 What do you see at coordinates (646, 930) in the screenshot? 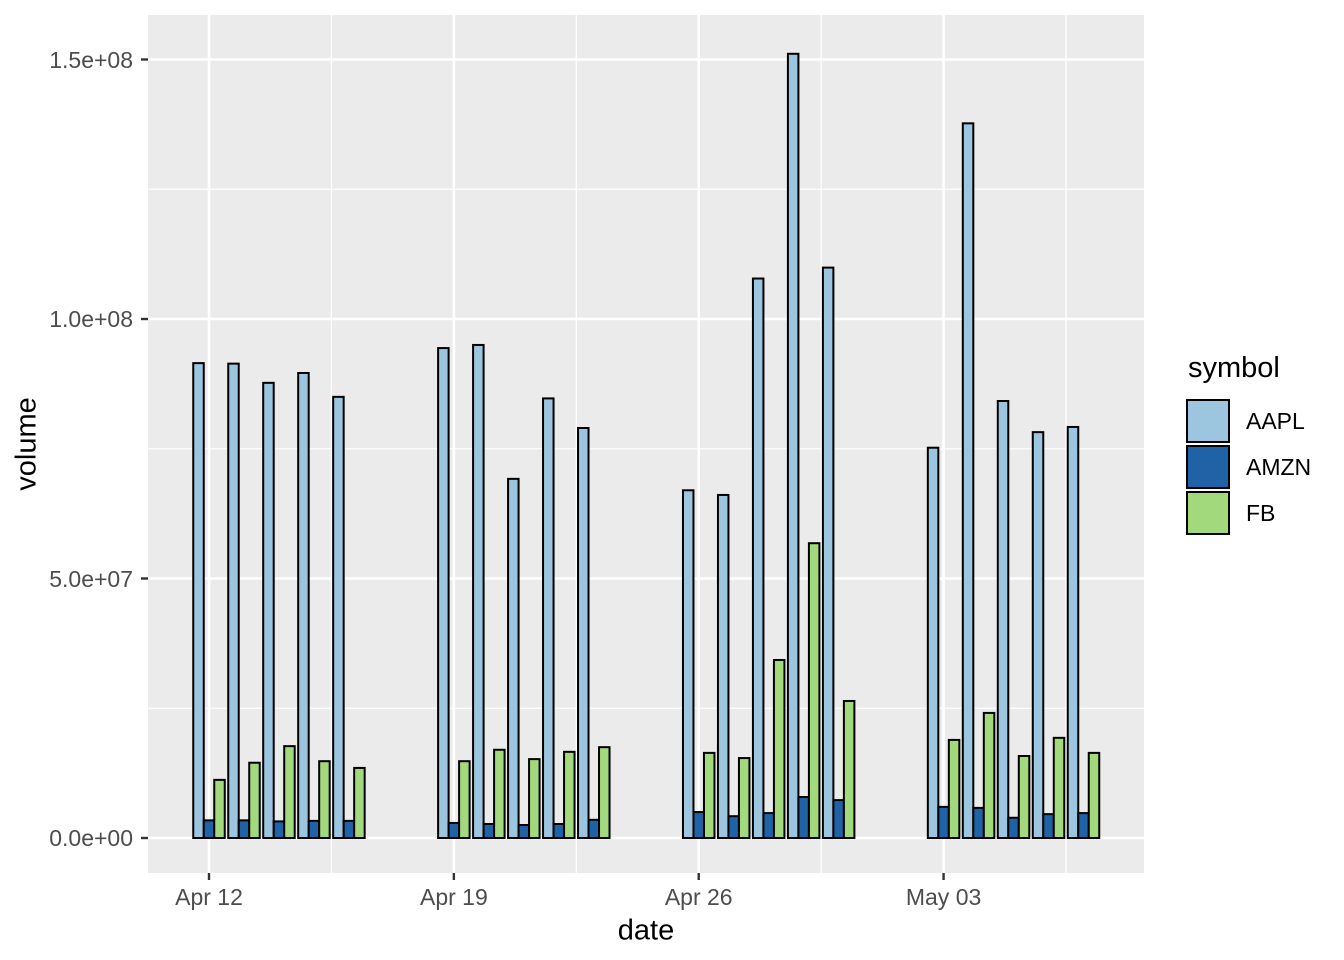
I see `x-axis-title: date` at bounding box center [646, 930].